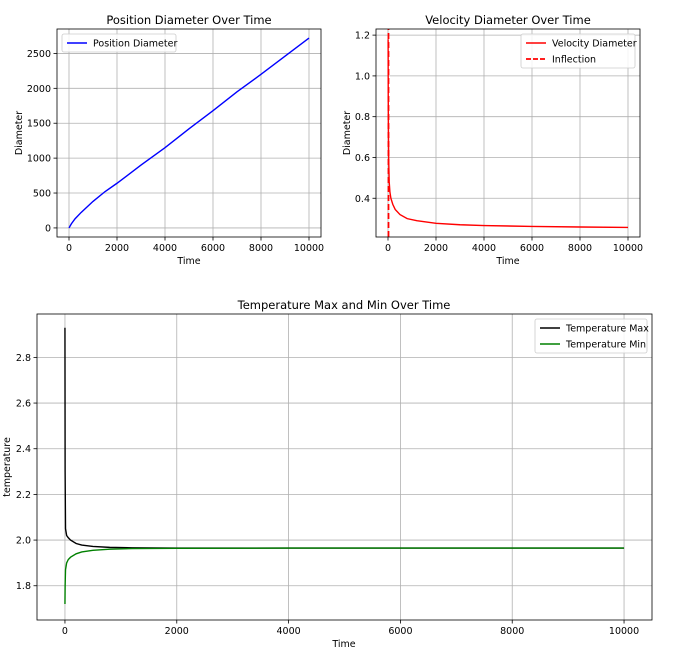 Image resolution: width=673 pixels, height=656 pixels. Describe the element at coordinates (507, 261) in the screenshot. I see `x-axis-label-2: Time` at that location.